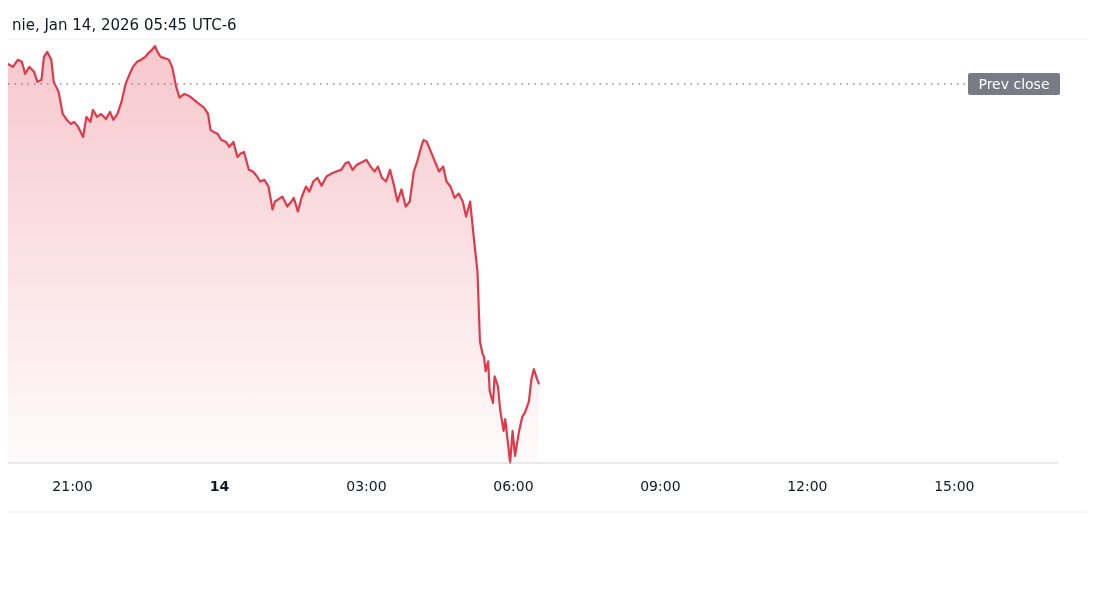 This screenshot has width=1095, height=600. Describe the element at coordinates (1014, 83) in the screenshot. I see `ref-line-label: Prev close` at that location.